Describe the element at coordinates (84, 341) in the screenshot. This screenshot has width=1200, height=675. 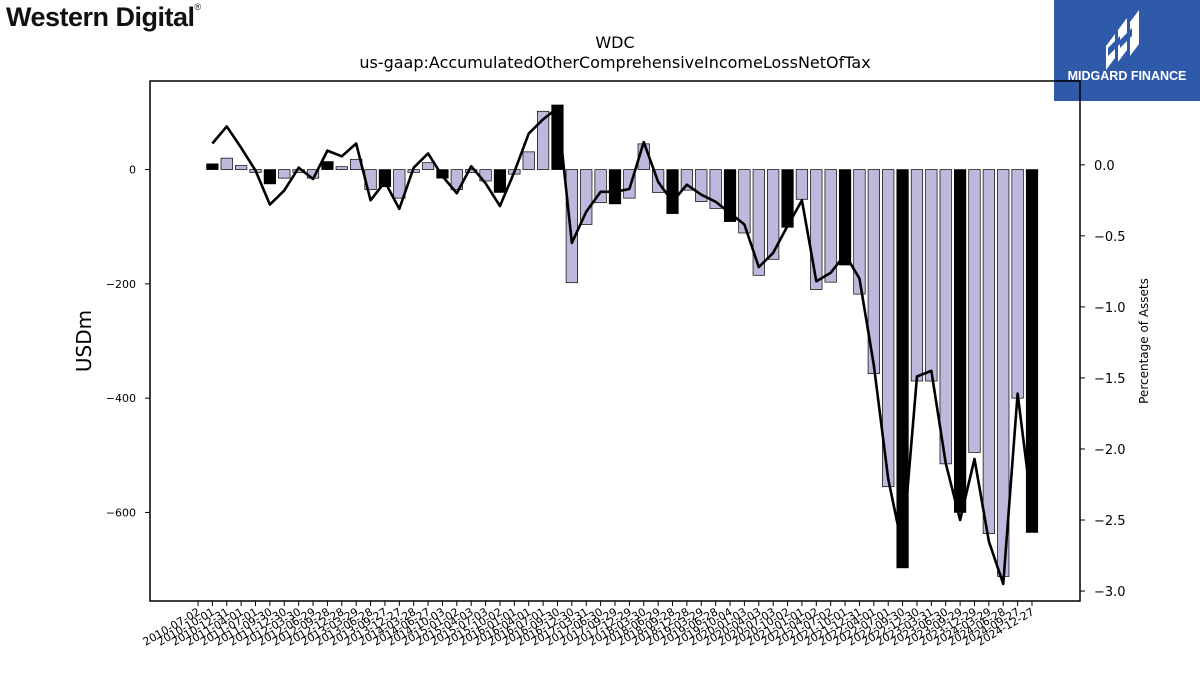
I see `y-axis-label: USDm` at that location.